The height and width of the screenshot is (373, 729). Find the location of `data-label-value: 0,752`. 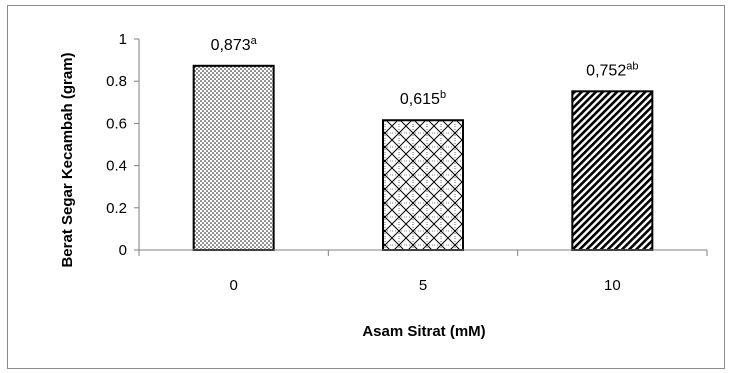

data-label-value: 0,752 is located at coordinates (606, 70).